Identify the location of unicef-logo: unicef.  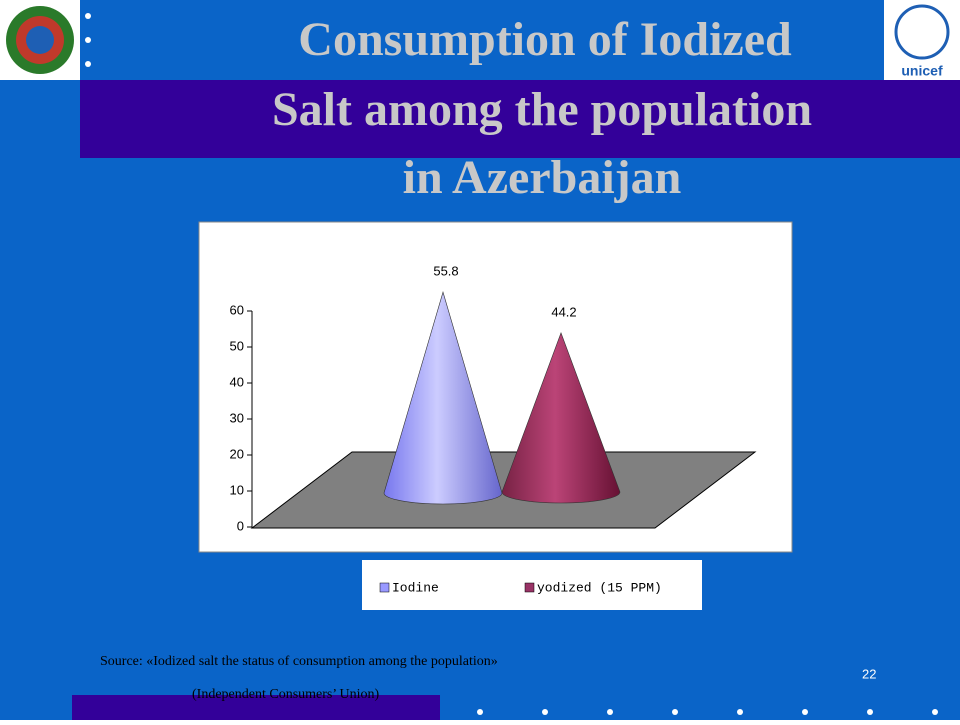
(922, 40).